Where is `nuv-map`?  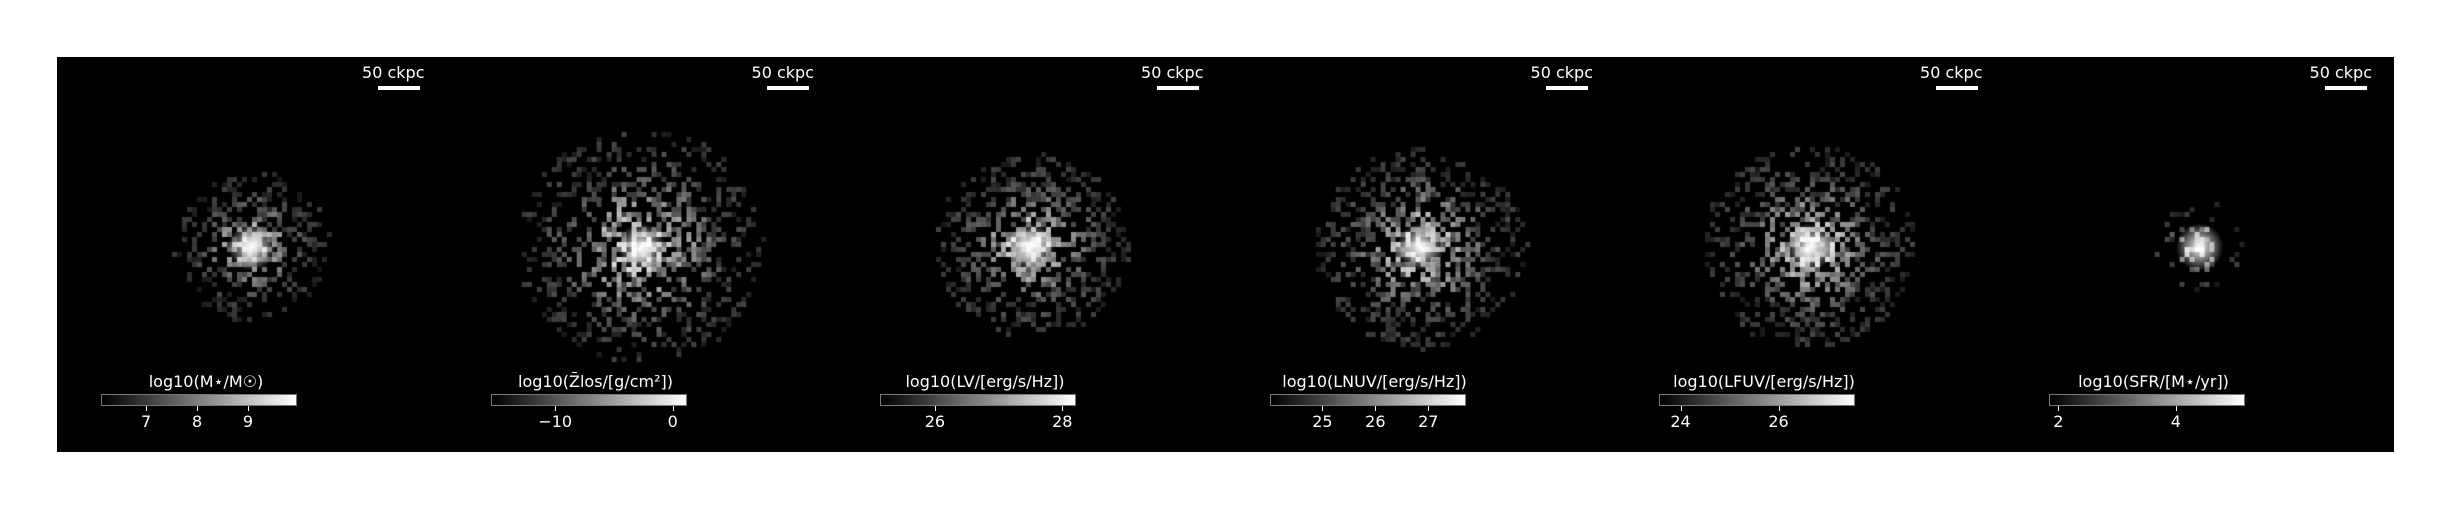
nuv-map is located at coordinates (1420, 254).